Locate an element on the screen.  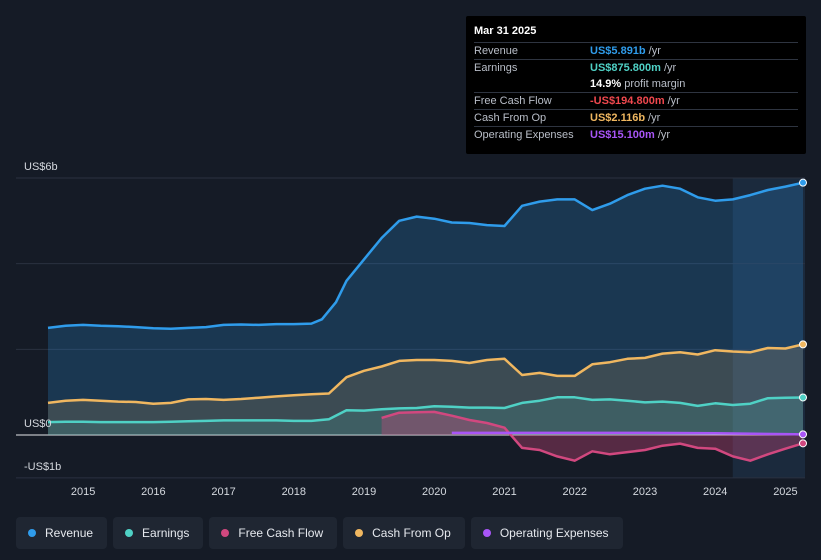
legend-item-free-cash-flow: Free Cash Flow is located at coordinates (273, 533).